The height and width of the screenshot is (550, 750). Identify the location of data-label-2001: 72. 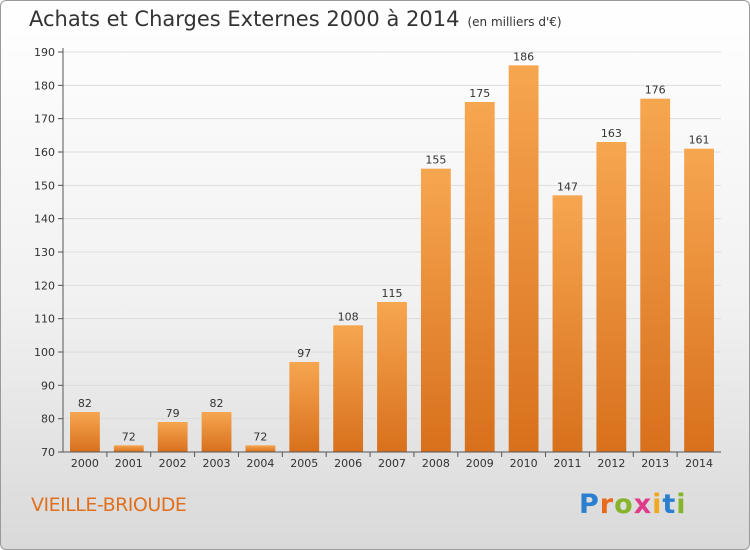
(129, 436).